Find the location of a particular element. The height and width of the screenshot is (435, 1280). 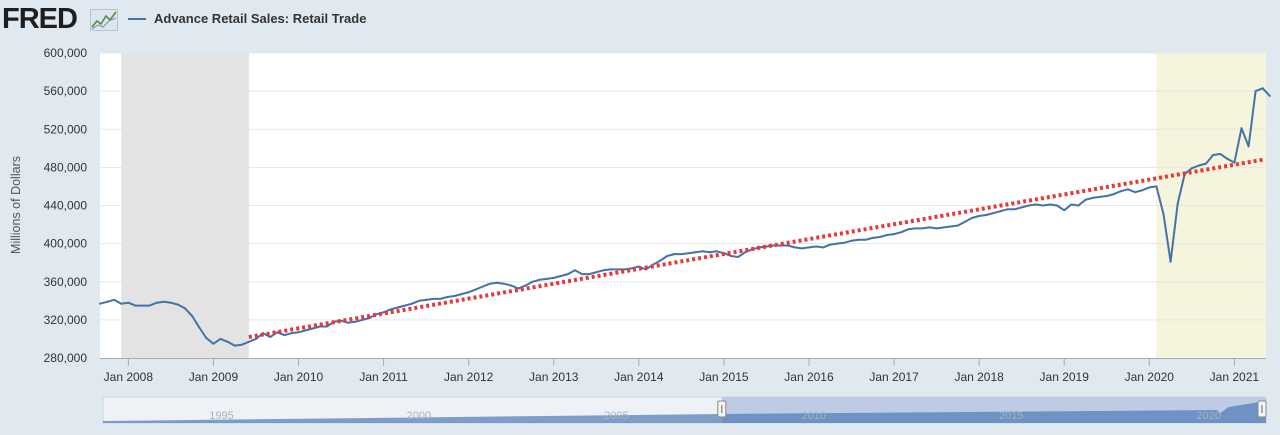

legend-item: Advance Retail Sales: Retail Trade is located at coordinates (247, 18).